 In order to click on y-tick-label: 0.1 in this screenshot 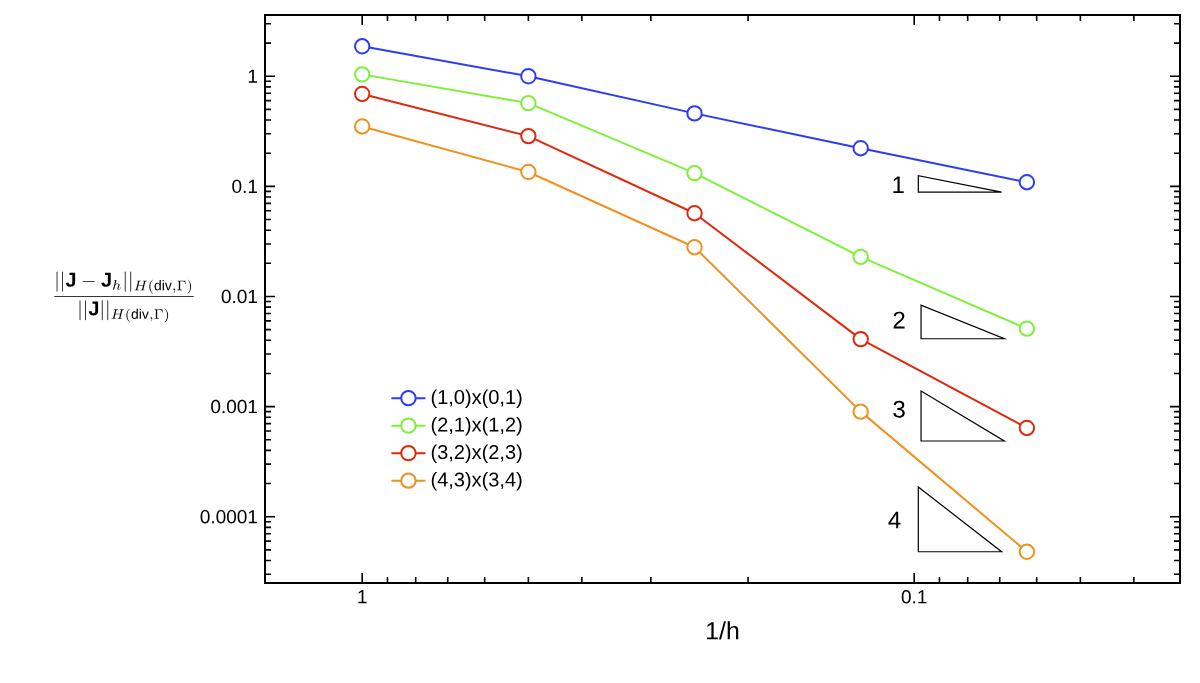, I will do `click(244, 186)`.